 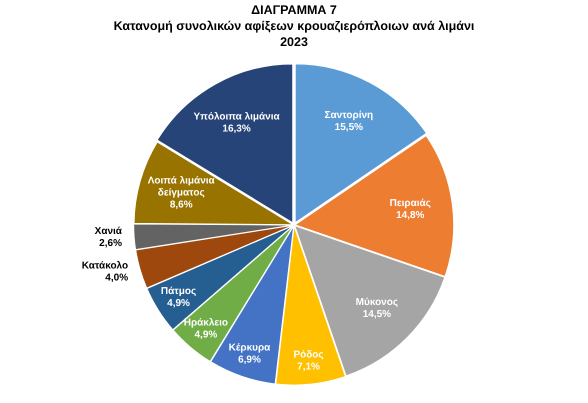 What do you see at coordinates (349, 116) in the screenshot?
I see `slice-label: Σαντορίνη` at bounding box center [349, 116].